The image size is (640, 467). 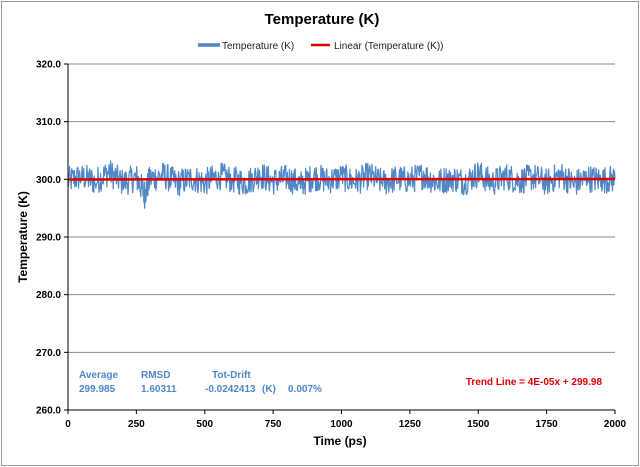 I want to click on series-temperature, so click(x=341, y=184).